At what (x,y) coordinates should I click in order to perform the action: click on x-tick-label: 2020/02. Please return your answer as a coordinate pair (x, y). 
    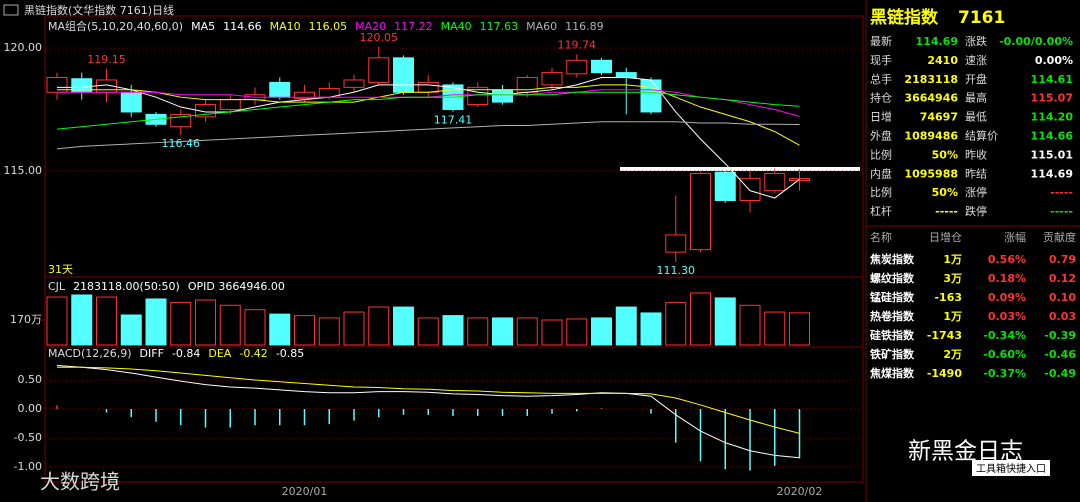
    Looking at the image, I should click on (800, 491).